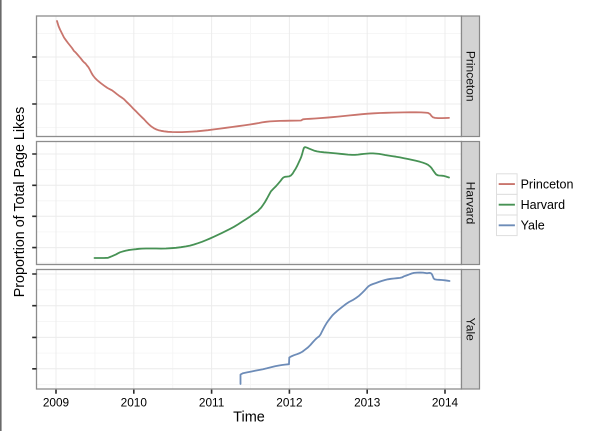 Image resolution: width=600 pixels, height=431 pixels. Describe the element at coordinates (134, 403) in the screenshot. I see `svg-text: 2010` at that location.